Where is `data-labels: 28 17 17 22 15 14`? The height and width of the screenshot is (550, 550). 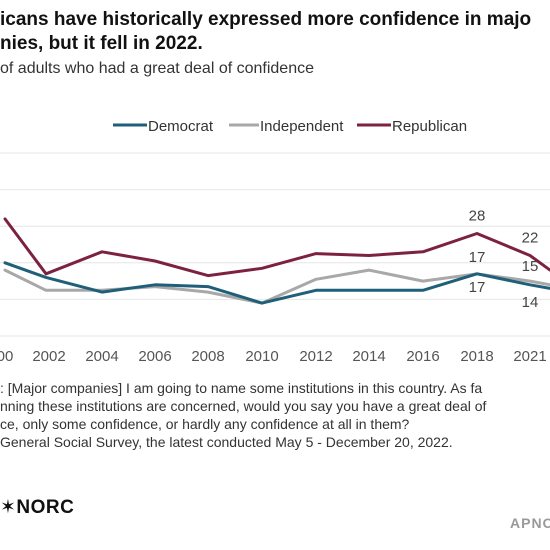
data-labels: 28 17 17 22 15 14 is located at coordinates (504, 259).